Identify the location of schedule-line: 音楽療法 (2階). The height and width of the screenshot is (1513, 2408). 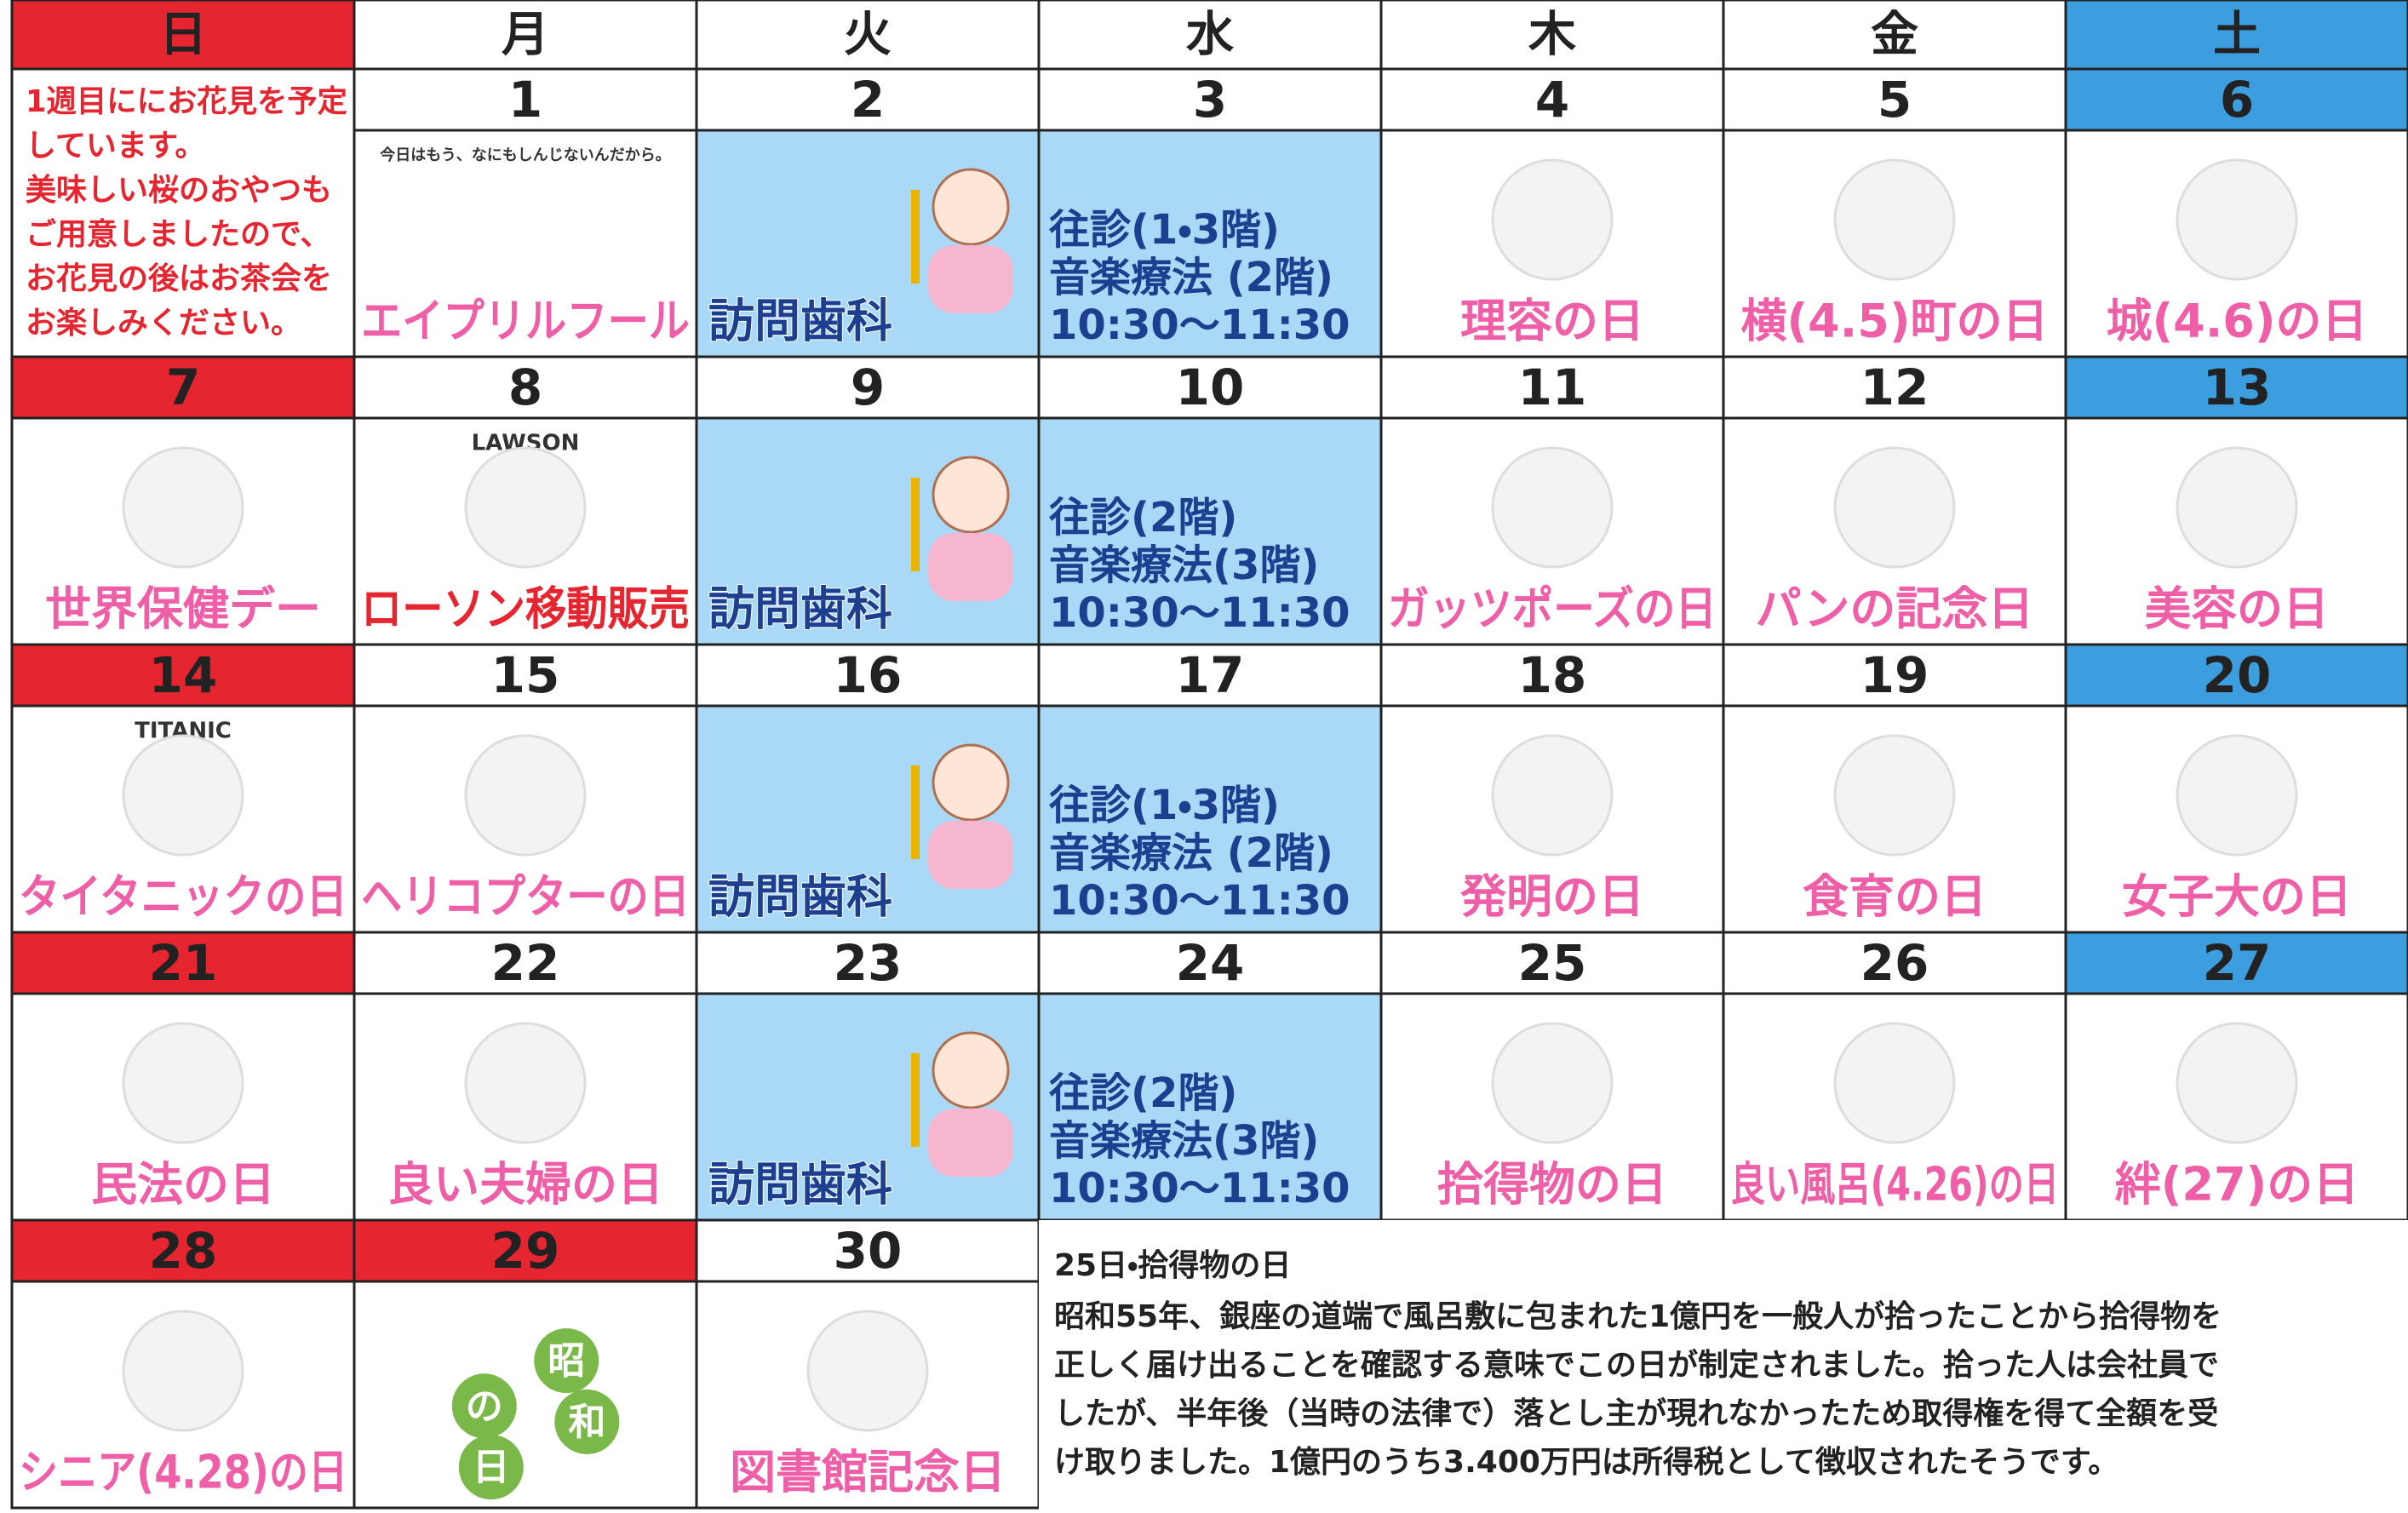
(1191, 853).